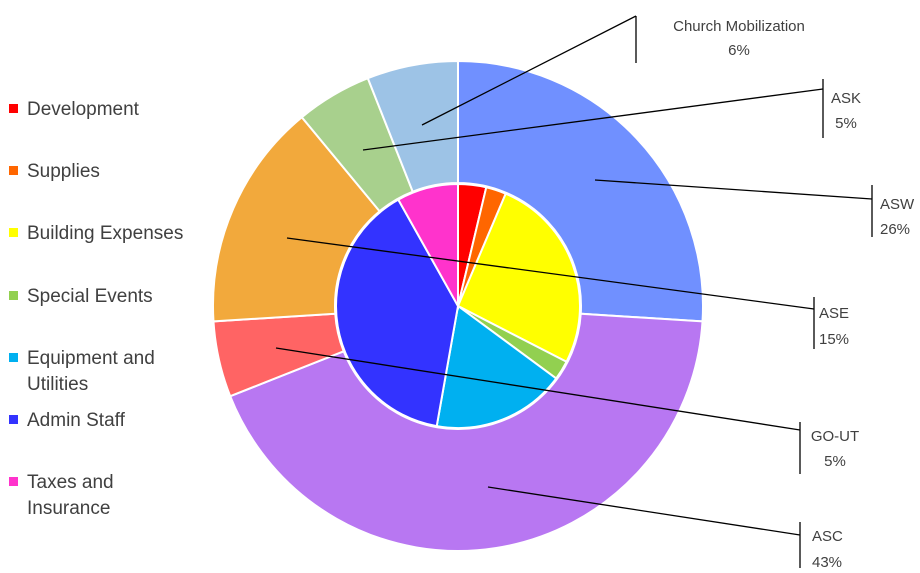  I want to click on legend-label: Taxes and Insurance, so click(70, 495).